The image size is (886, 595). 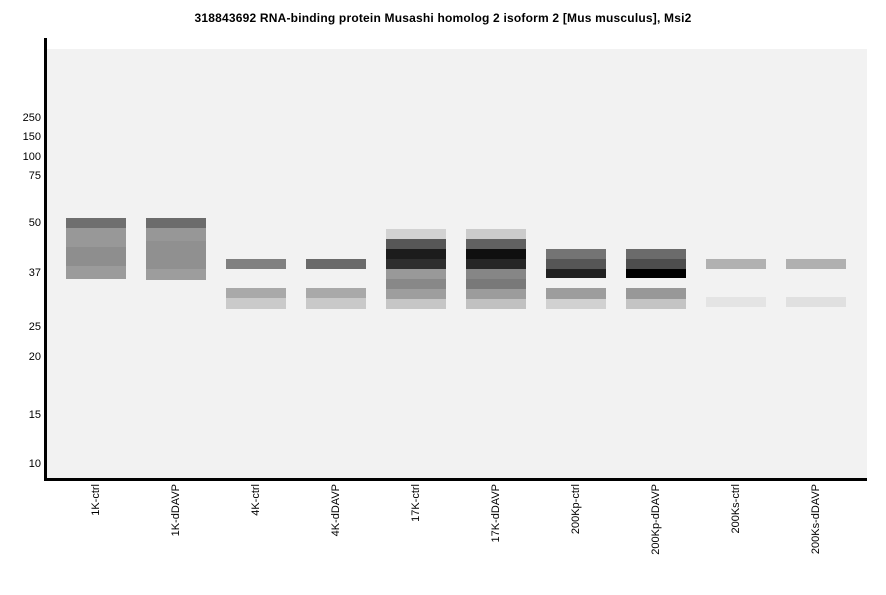 I want to click on mw-marker-100: 100, so click(x=31, y=157).